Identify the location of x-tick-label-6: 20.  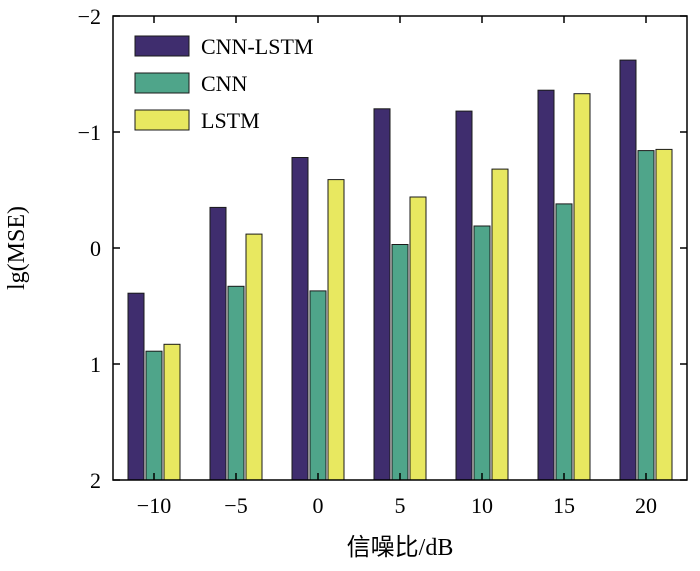
(646, 505).